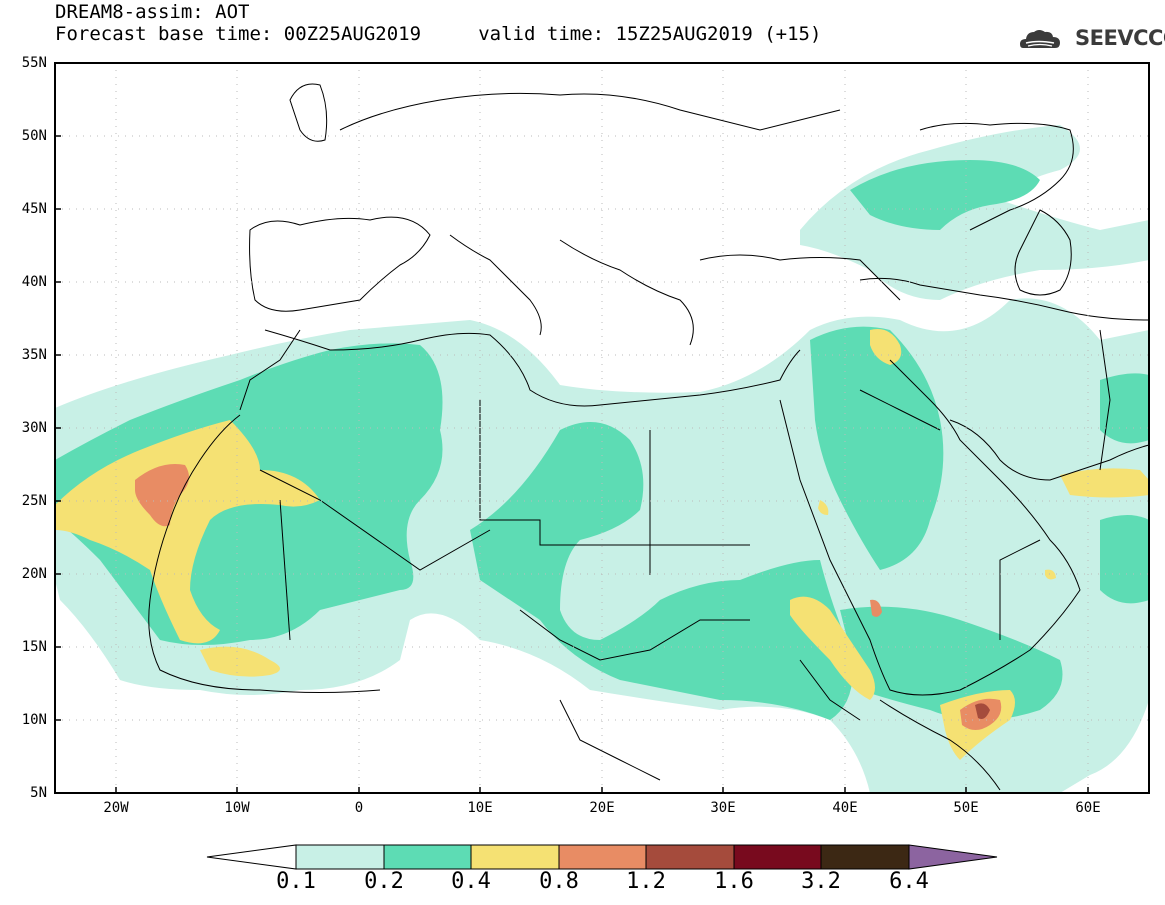  I want to click on seevccc-logo-icon, so click(1040, 39).